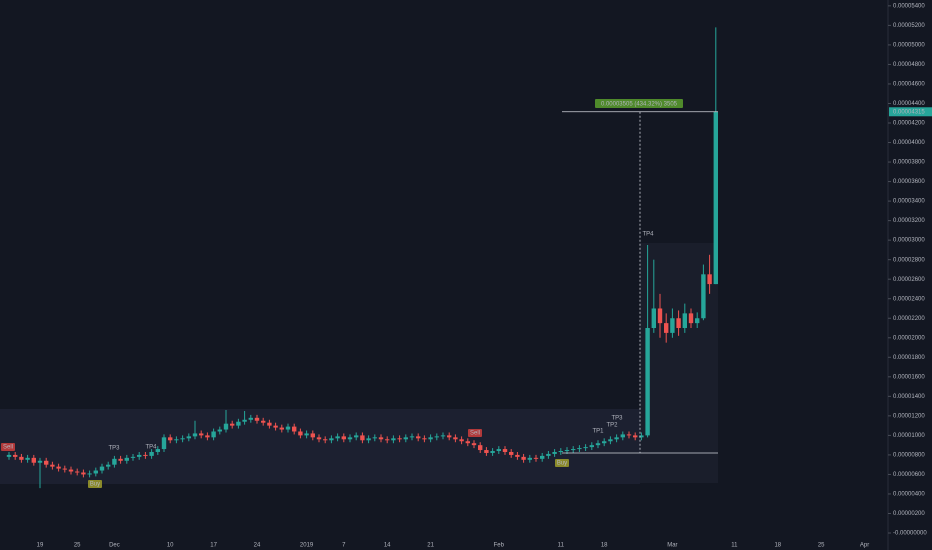 The height and width of the screenshot is (550, 932). What do you see at coordinates (257, 546) in the screenshot?
I see `x-tick-label: 24` at bounding box center [257, 546].